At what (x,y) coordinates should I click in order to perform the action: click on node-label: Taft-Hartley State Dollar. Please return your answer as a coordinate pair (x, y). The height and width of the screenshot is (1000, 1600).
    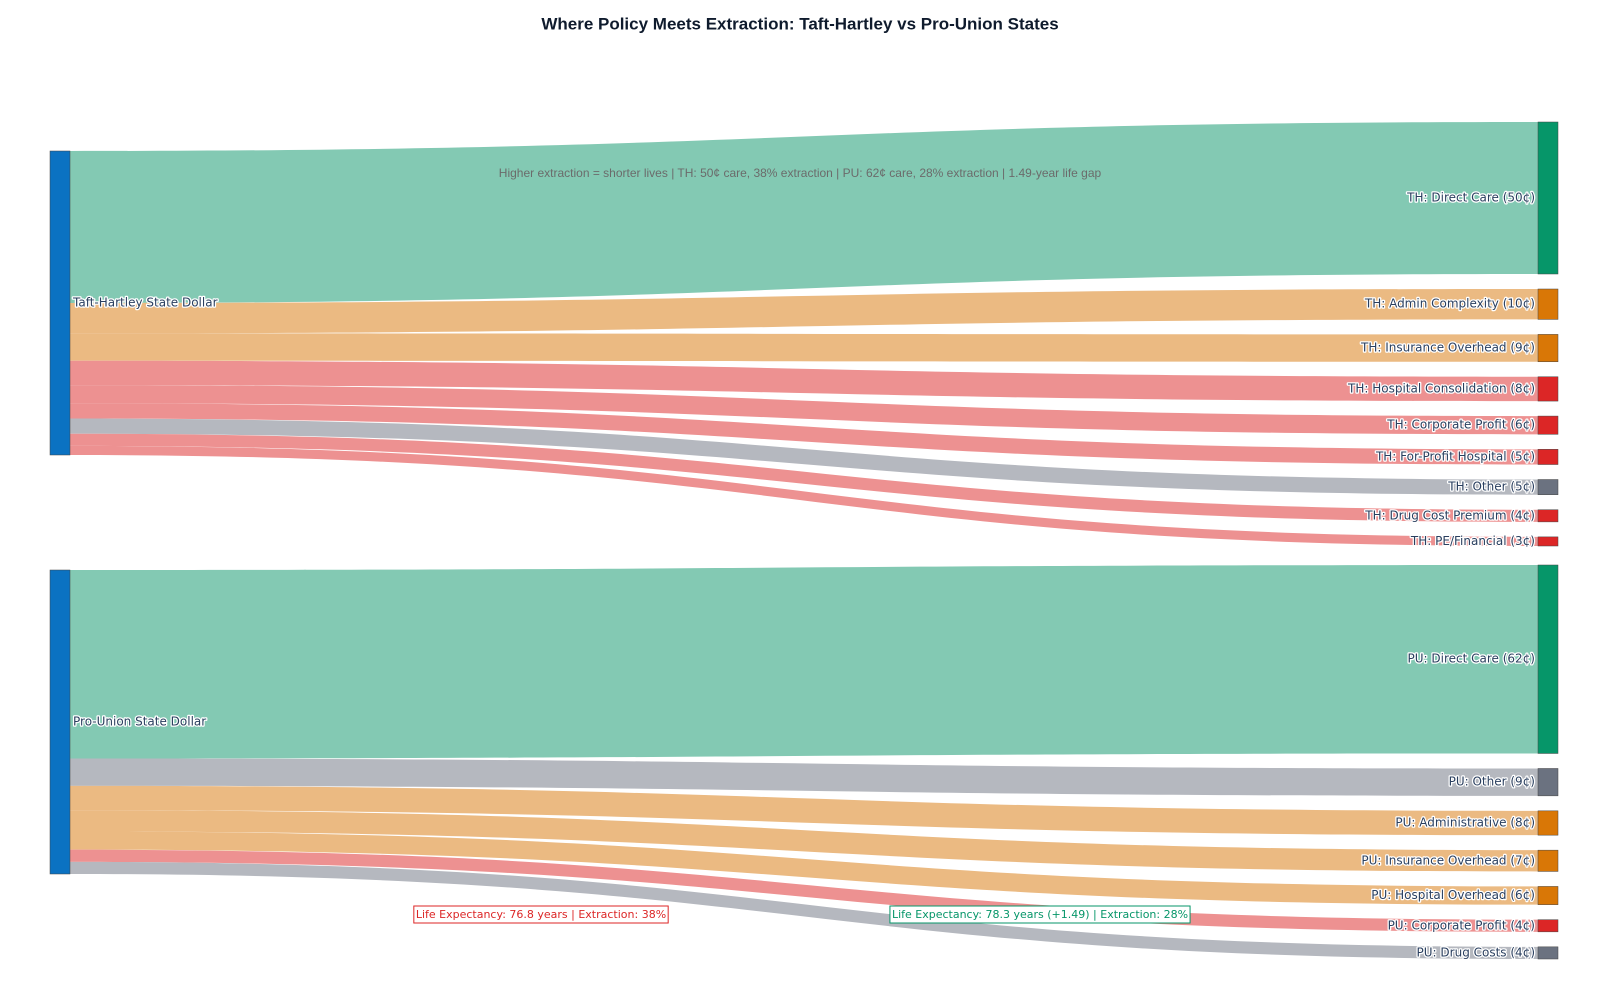
    Looking at the image, I should click on (145, 303).